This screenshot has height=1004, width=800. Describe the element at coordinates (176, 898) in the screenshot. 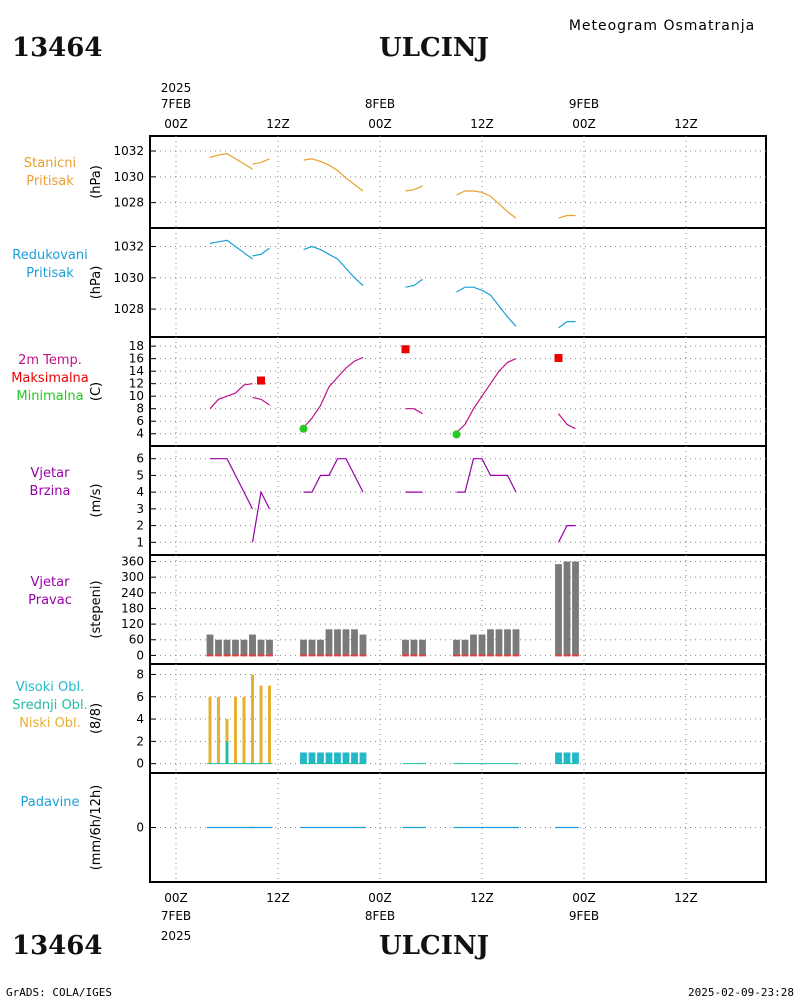

I see `bottom-hour-label: 00Z` at that location.